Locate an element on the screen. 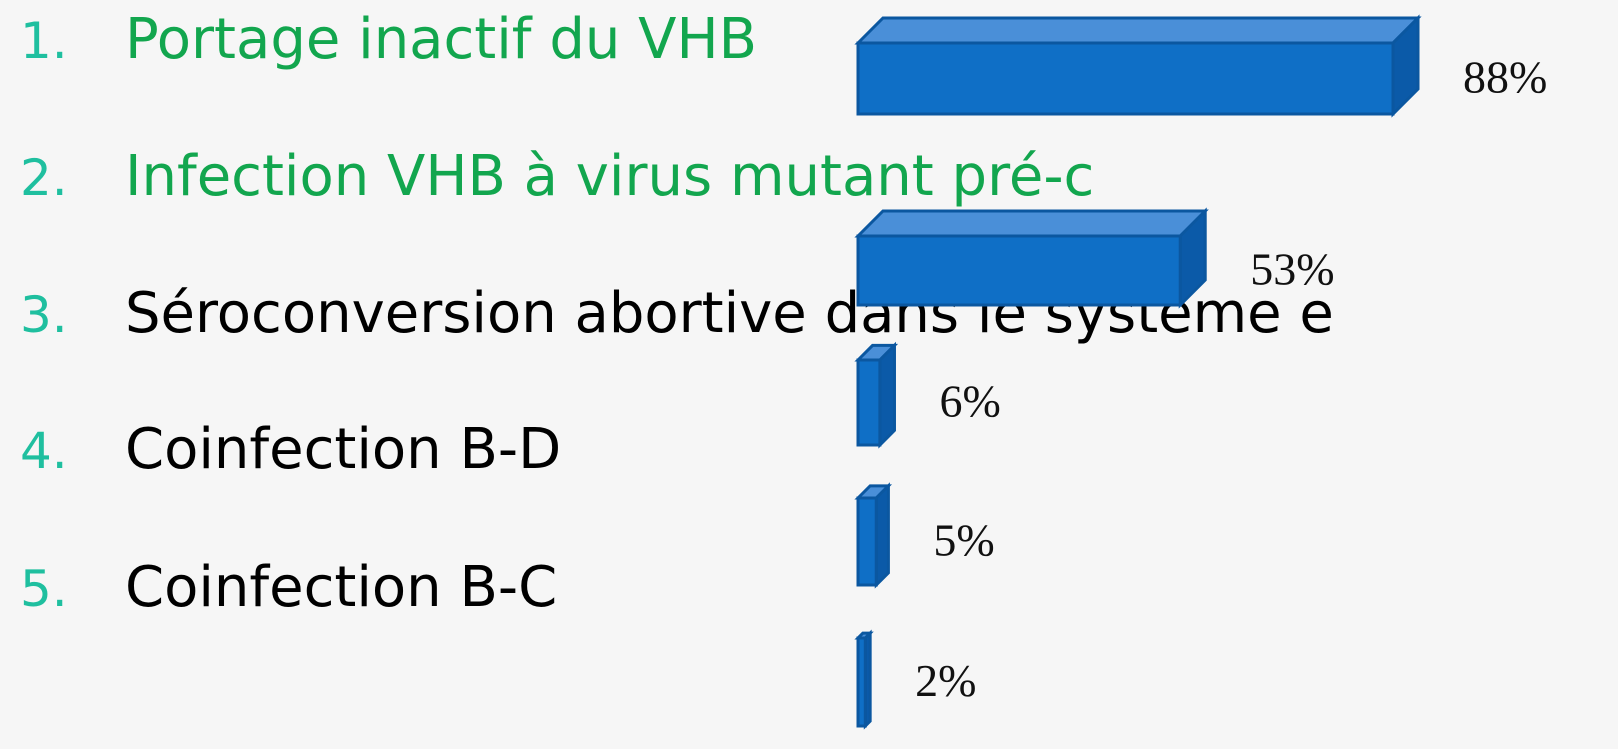 This screenshot has width=1618, height=749. list-number: 4. is located at coordinates (44, 451).